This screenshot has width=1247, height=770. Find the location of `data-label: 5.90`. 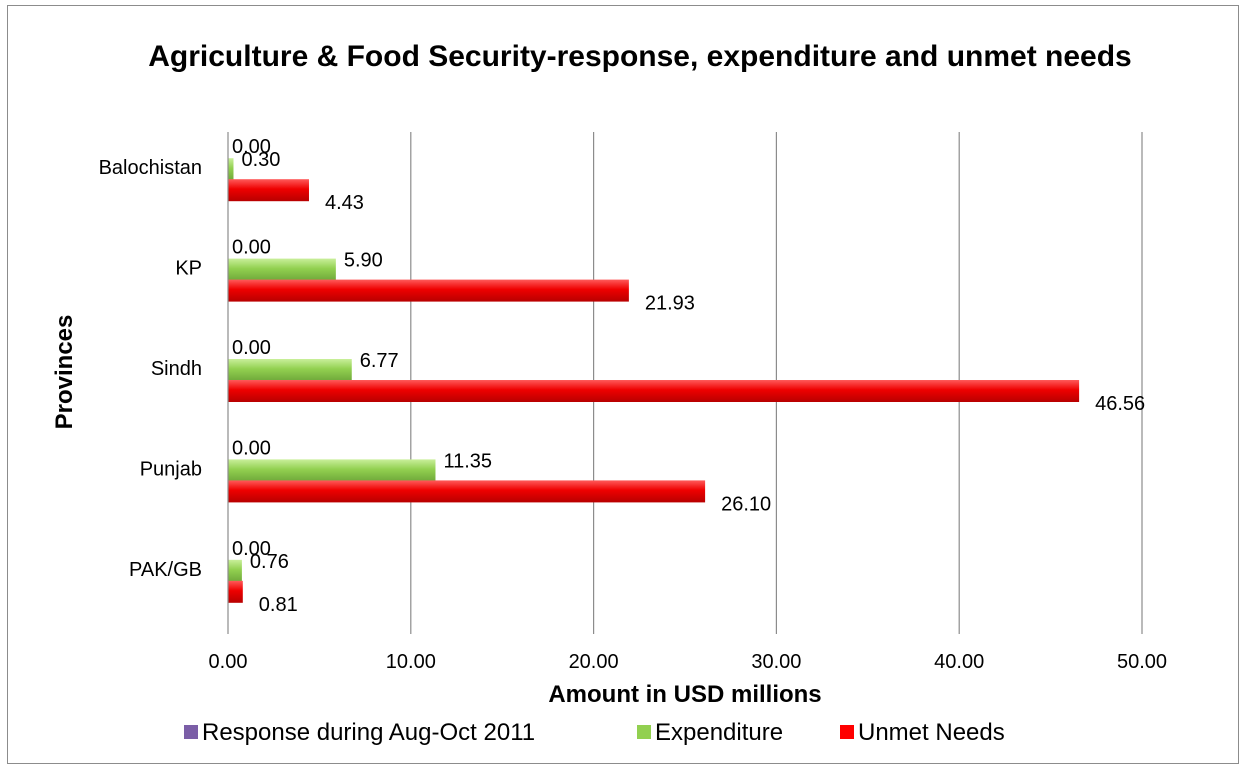

data-label: 5.90 is located at coordinates (363, 261).